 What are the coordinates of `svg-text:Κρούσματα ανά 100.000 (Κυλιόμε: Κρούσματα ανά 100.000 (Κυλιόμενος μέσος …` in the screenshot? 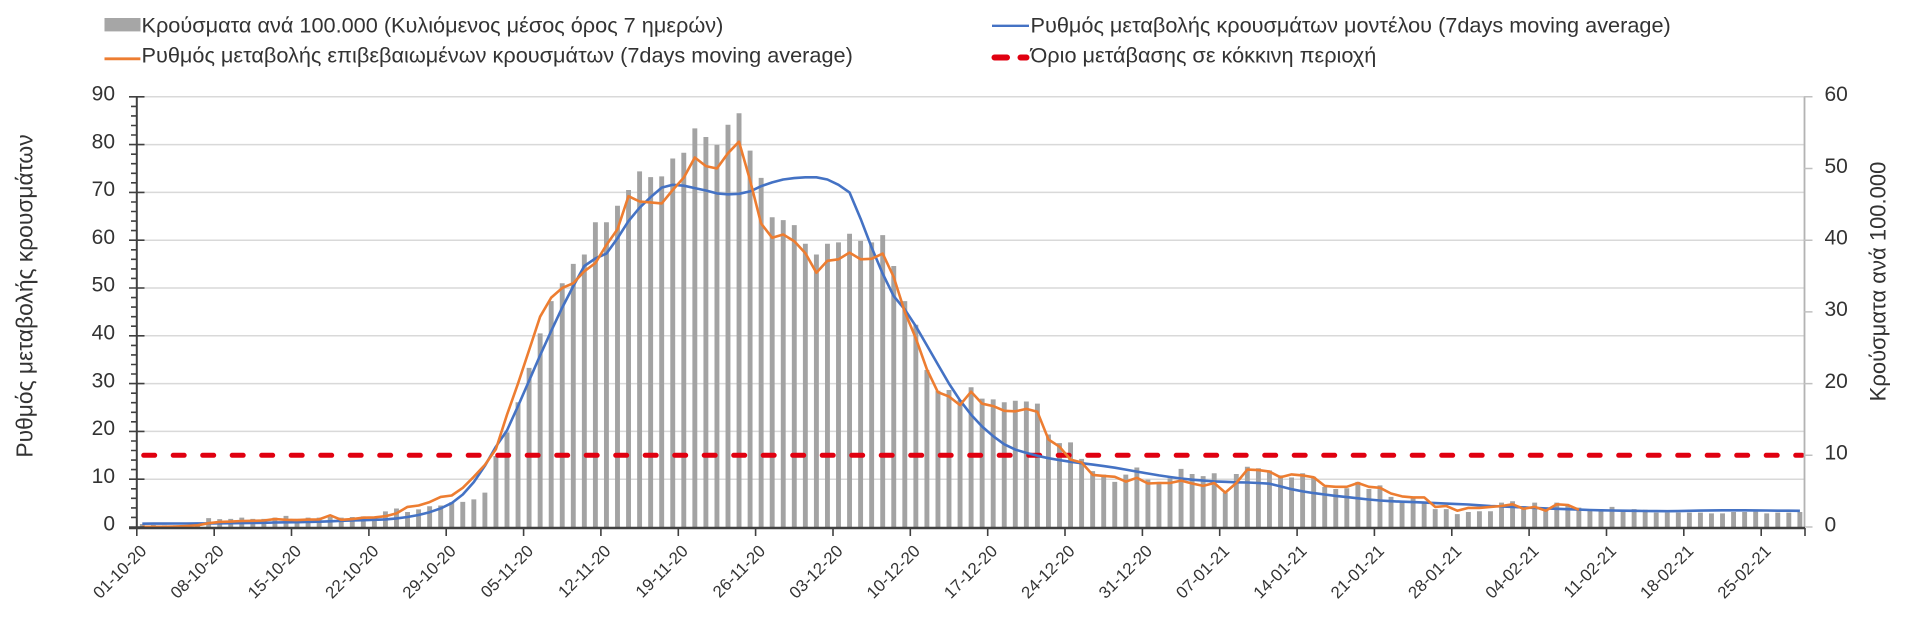 It's located at (433, 24).